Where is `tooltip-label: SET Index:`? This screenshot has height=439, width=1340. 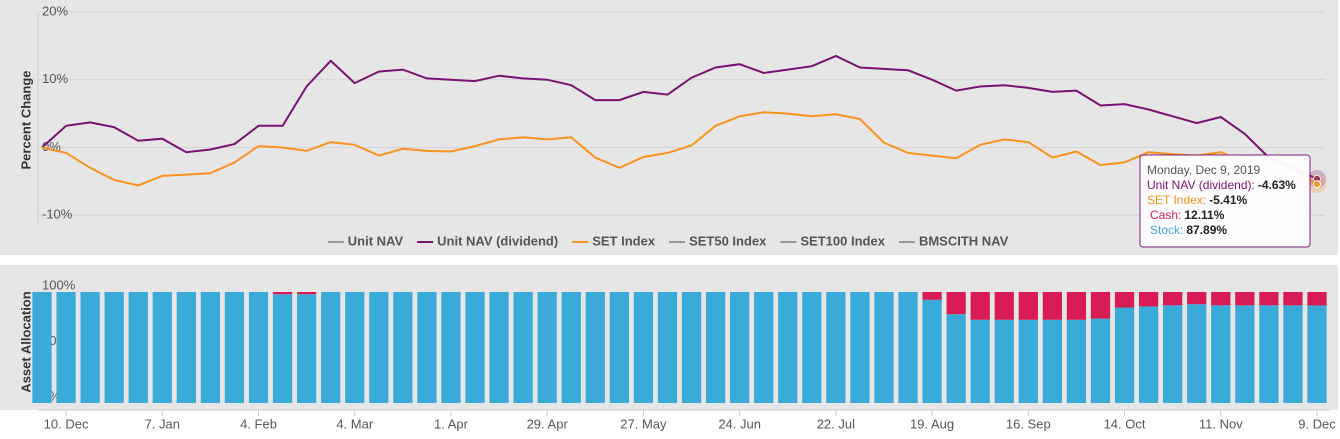 tooltip-label: SET Index: is located at coordinates (1176, 200).